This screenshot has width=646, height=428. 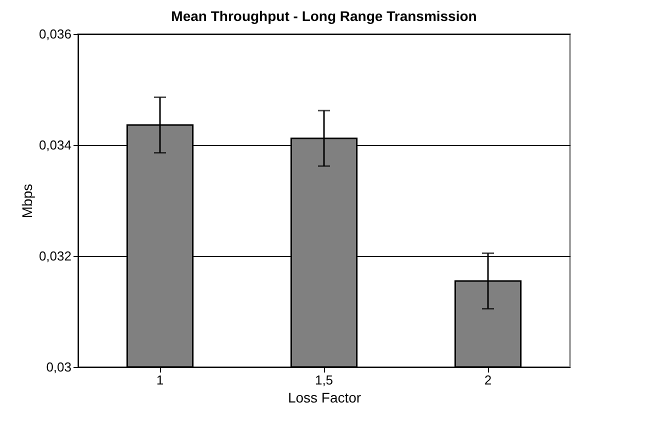 What do you see at coordinates (55, 256) in the screenshot?
I see `y-tick-label: 0,032` at bounding box center [55, 256].